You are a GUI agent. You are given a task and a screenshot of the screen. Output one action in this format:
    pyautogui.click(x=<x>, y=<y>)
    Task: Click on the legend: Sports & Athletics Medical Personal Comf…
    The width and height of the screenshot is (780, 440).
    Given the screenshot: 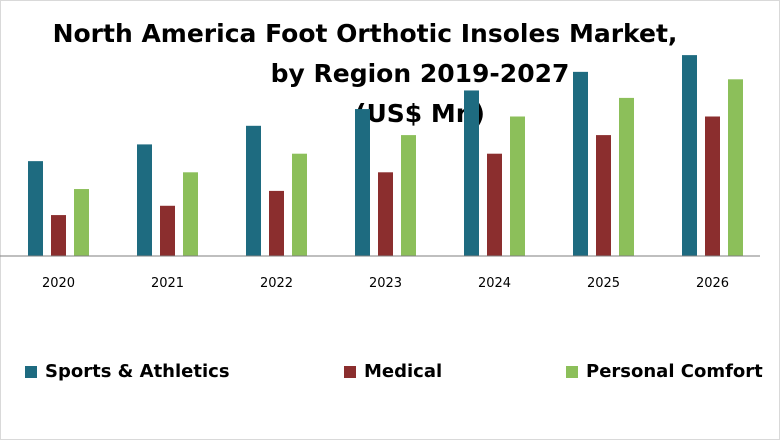 What is the action you would take?
    pyautogui.click(x=390, y=376)
    